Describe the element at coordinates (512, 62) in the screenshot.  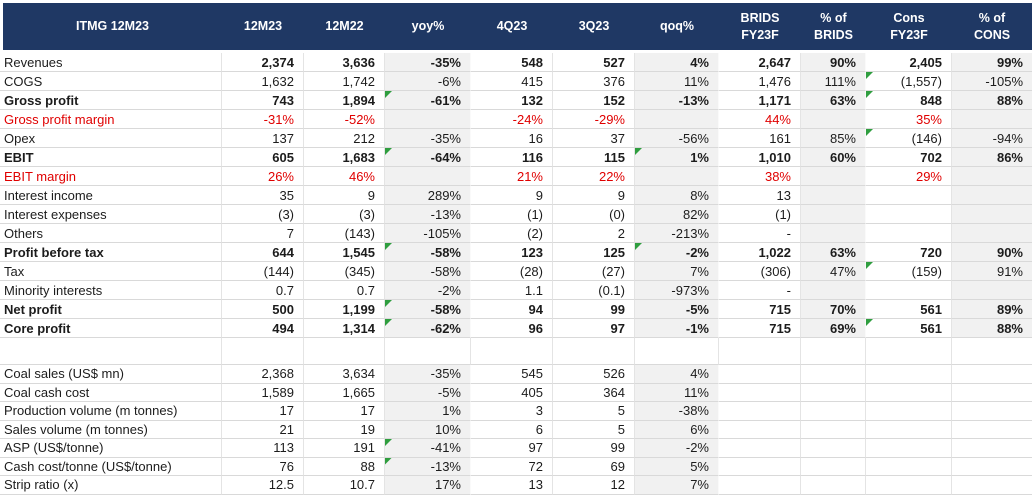
I see `value-cell: 548` at that location.